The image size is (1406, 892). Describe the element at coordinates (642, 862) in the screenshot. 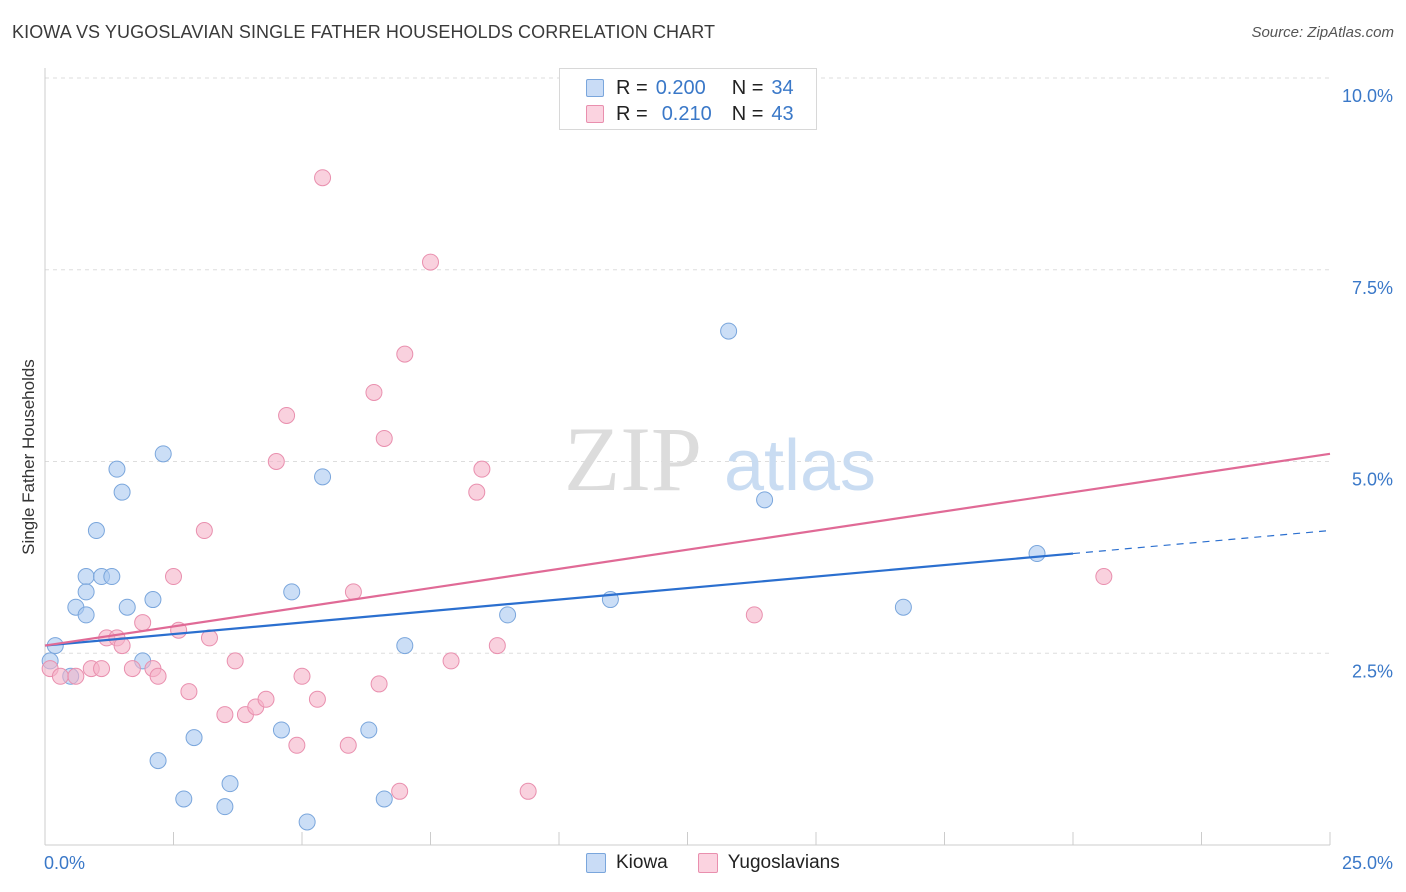

I see `legend-kiowa-label: Kiowa` at that location.